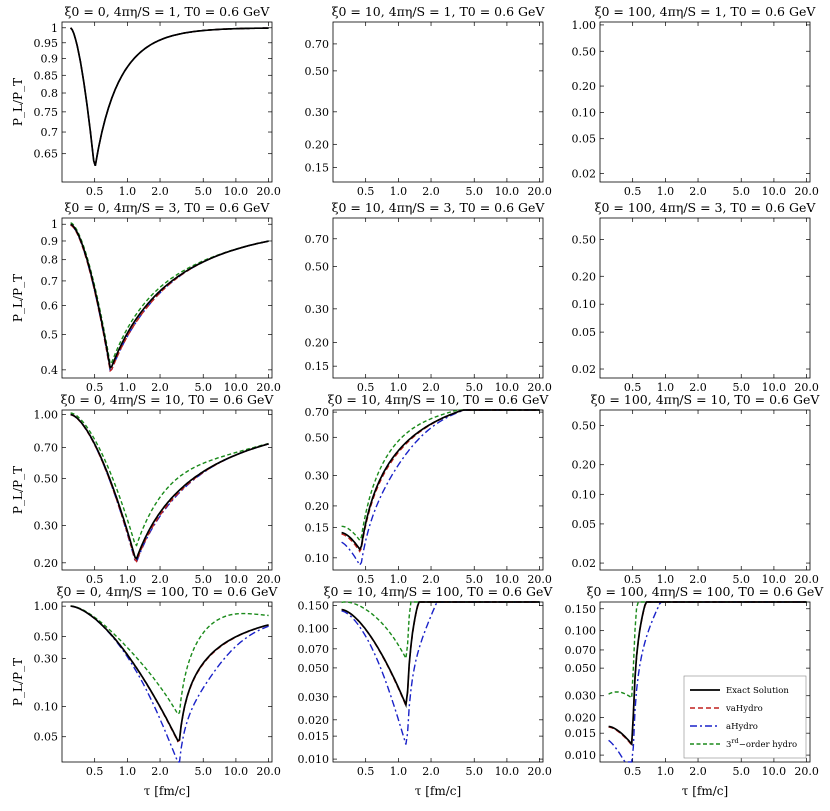  What do you see at coordinates (168, 591) in the screenshot?
I see `panel-title: ξ0 = 0, 4πη/S = 100, T0 = 0.6 GeV` at bounding box center [168, 591].